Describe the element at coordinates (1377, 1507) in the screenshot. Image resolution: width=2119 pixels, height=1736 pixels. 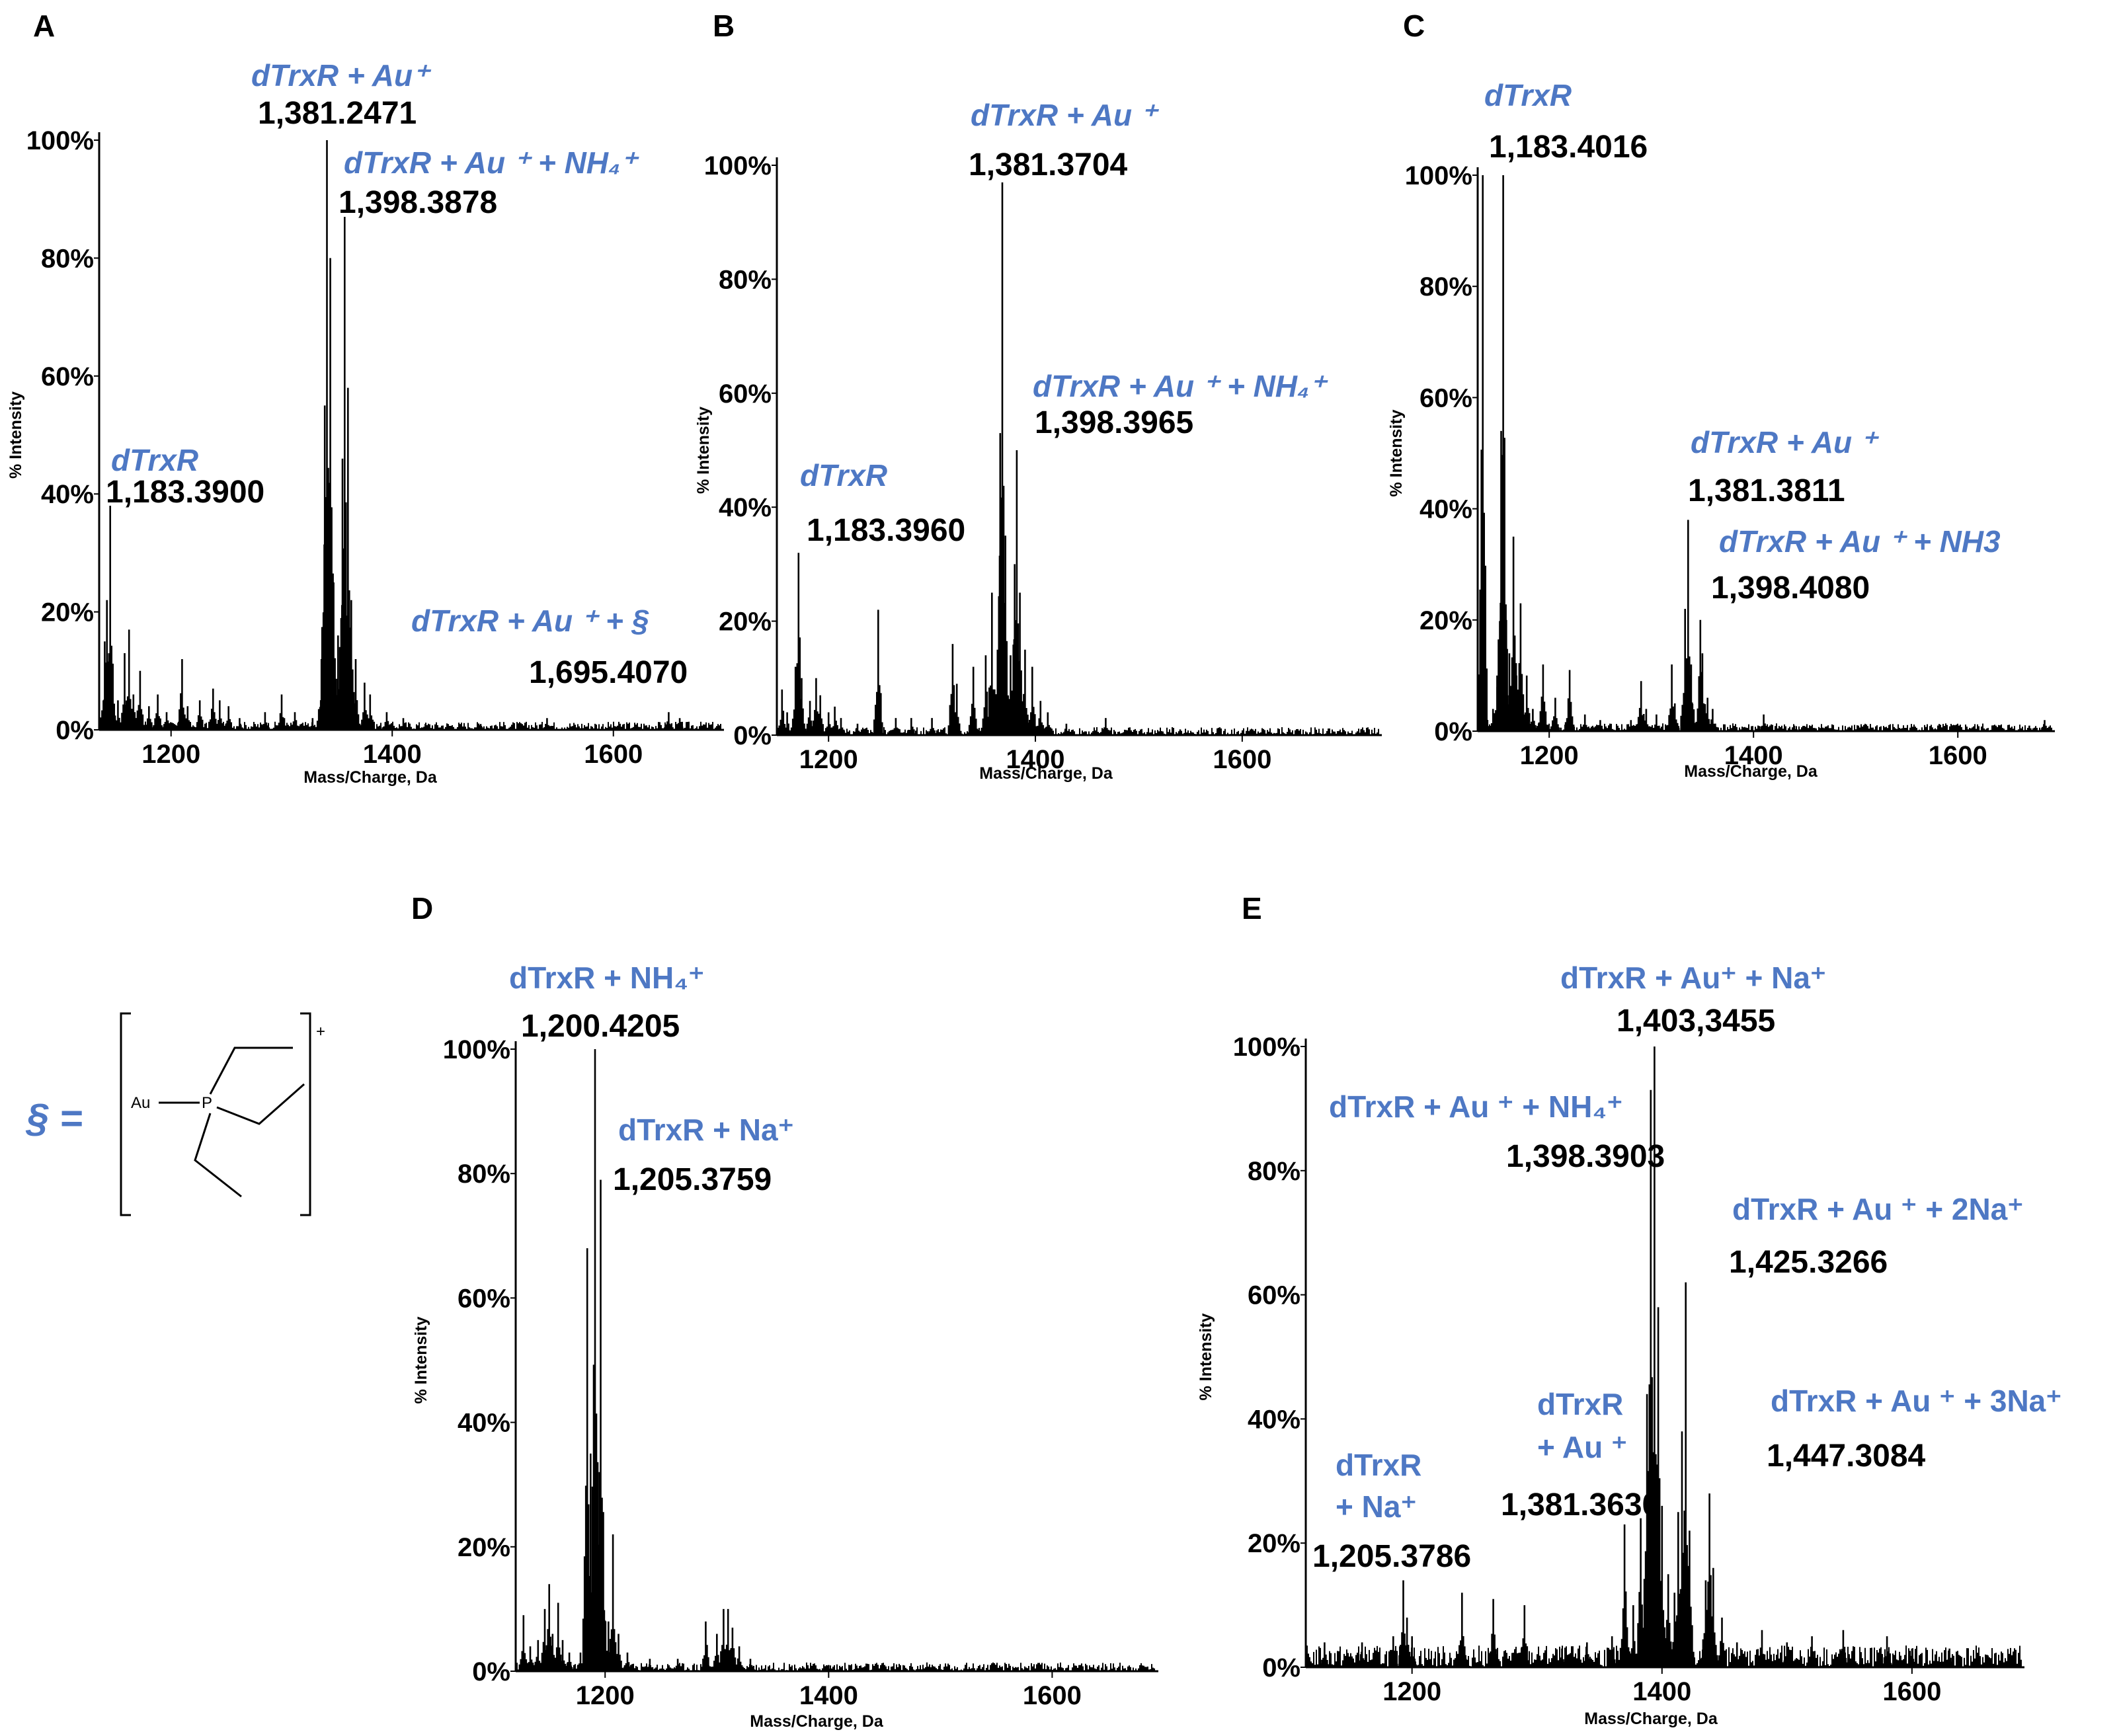
I see `peak-label-e-6b: + Na⁺` at that location.